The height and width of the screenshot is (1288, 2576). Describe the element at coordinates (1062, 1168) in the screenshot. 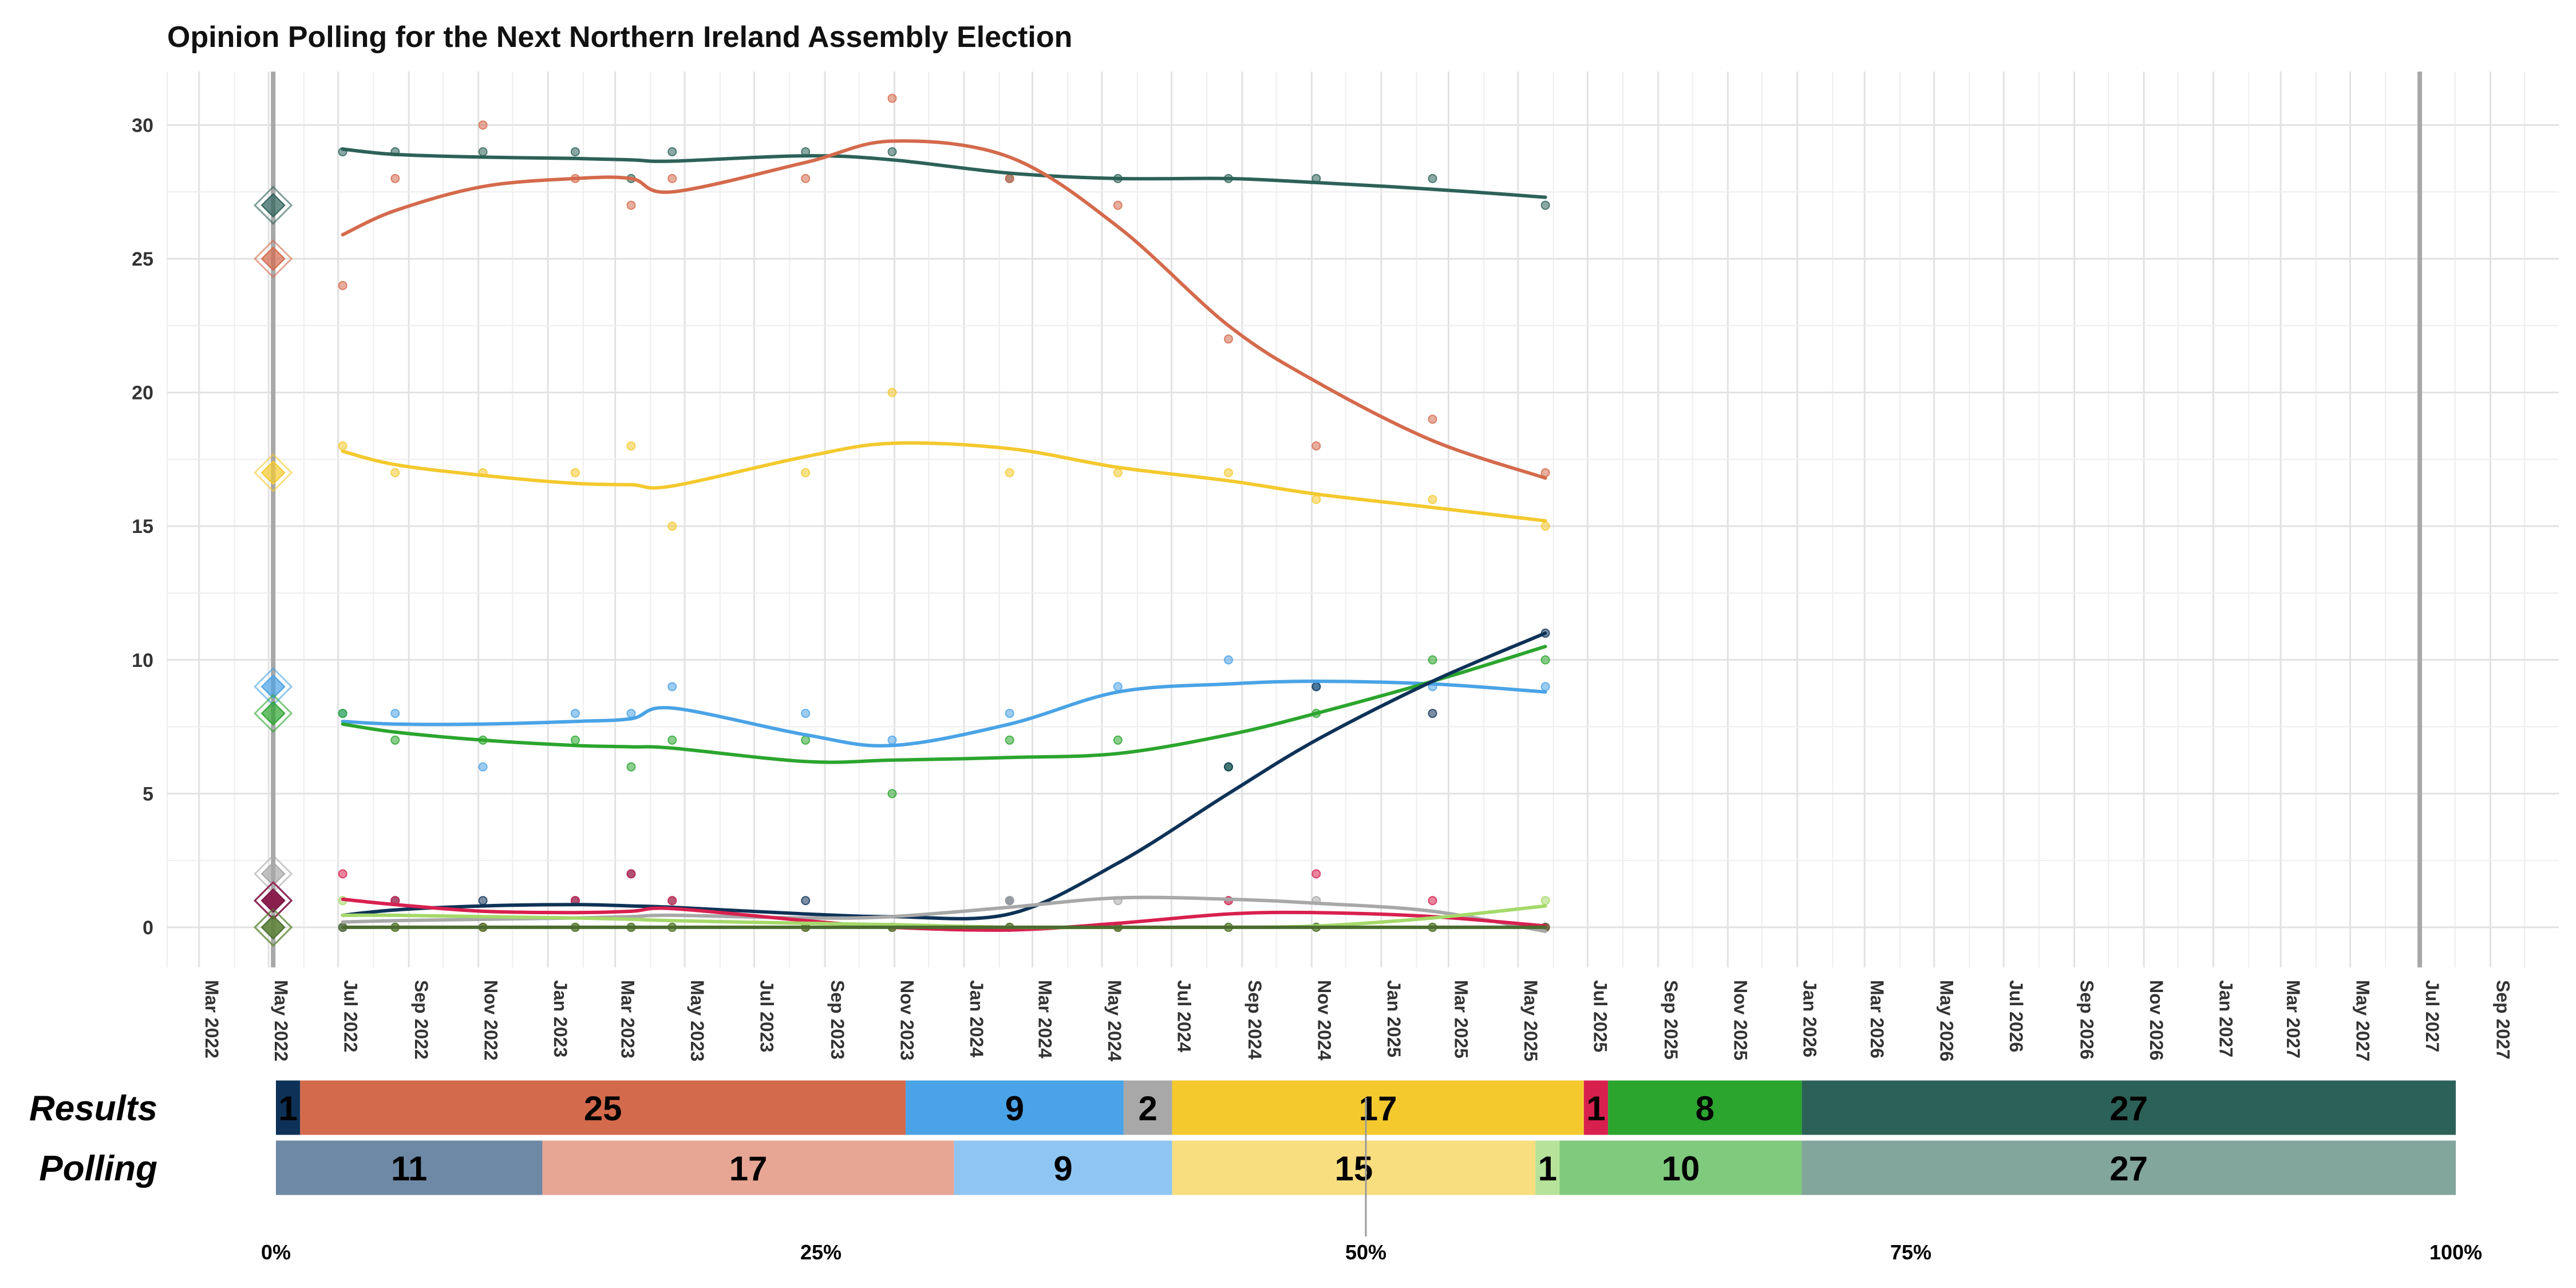

I see `bar-segment-label: 9` at that location.